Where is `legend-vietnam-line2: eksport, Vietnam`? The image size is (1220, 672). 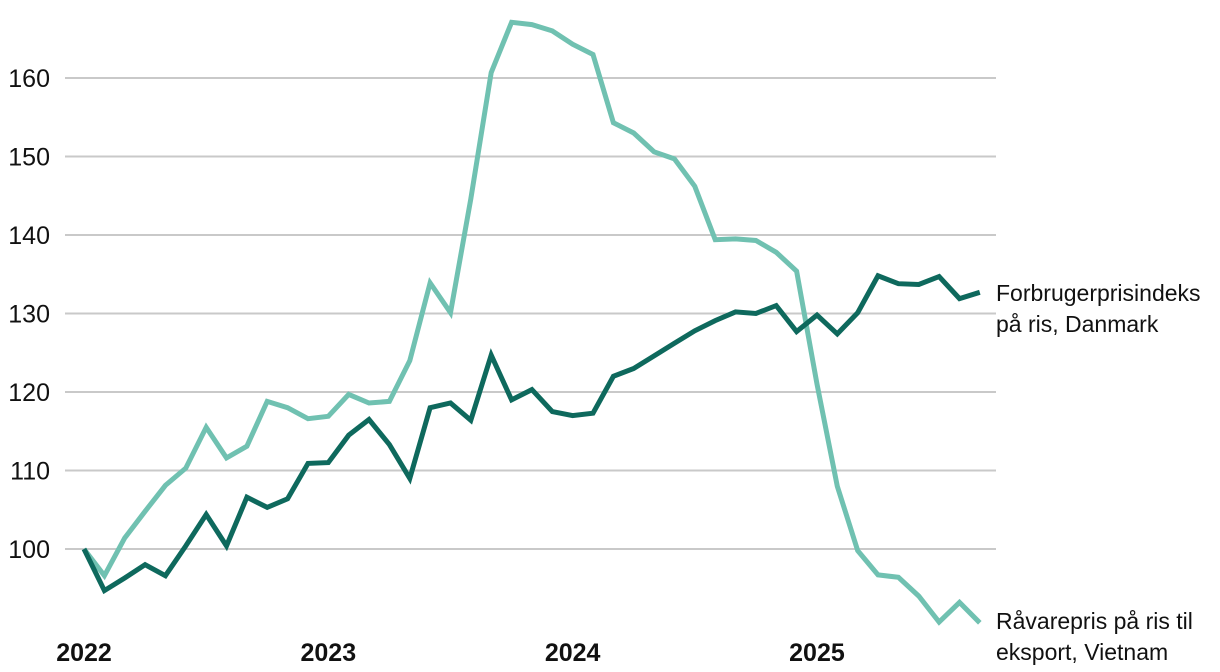
legend-vietnam-line2: eksport, Vietnam is located at coordinates (1082, 652).